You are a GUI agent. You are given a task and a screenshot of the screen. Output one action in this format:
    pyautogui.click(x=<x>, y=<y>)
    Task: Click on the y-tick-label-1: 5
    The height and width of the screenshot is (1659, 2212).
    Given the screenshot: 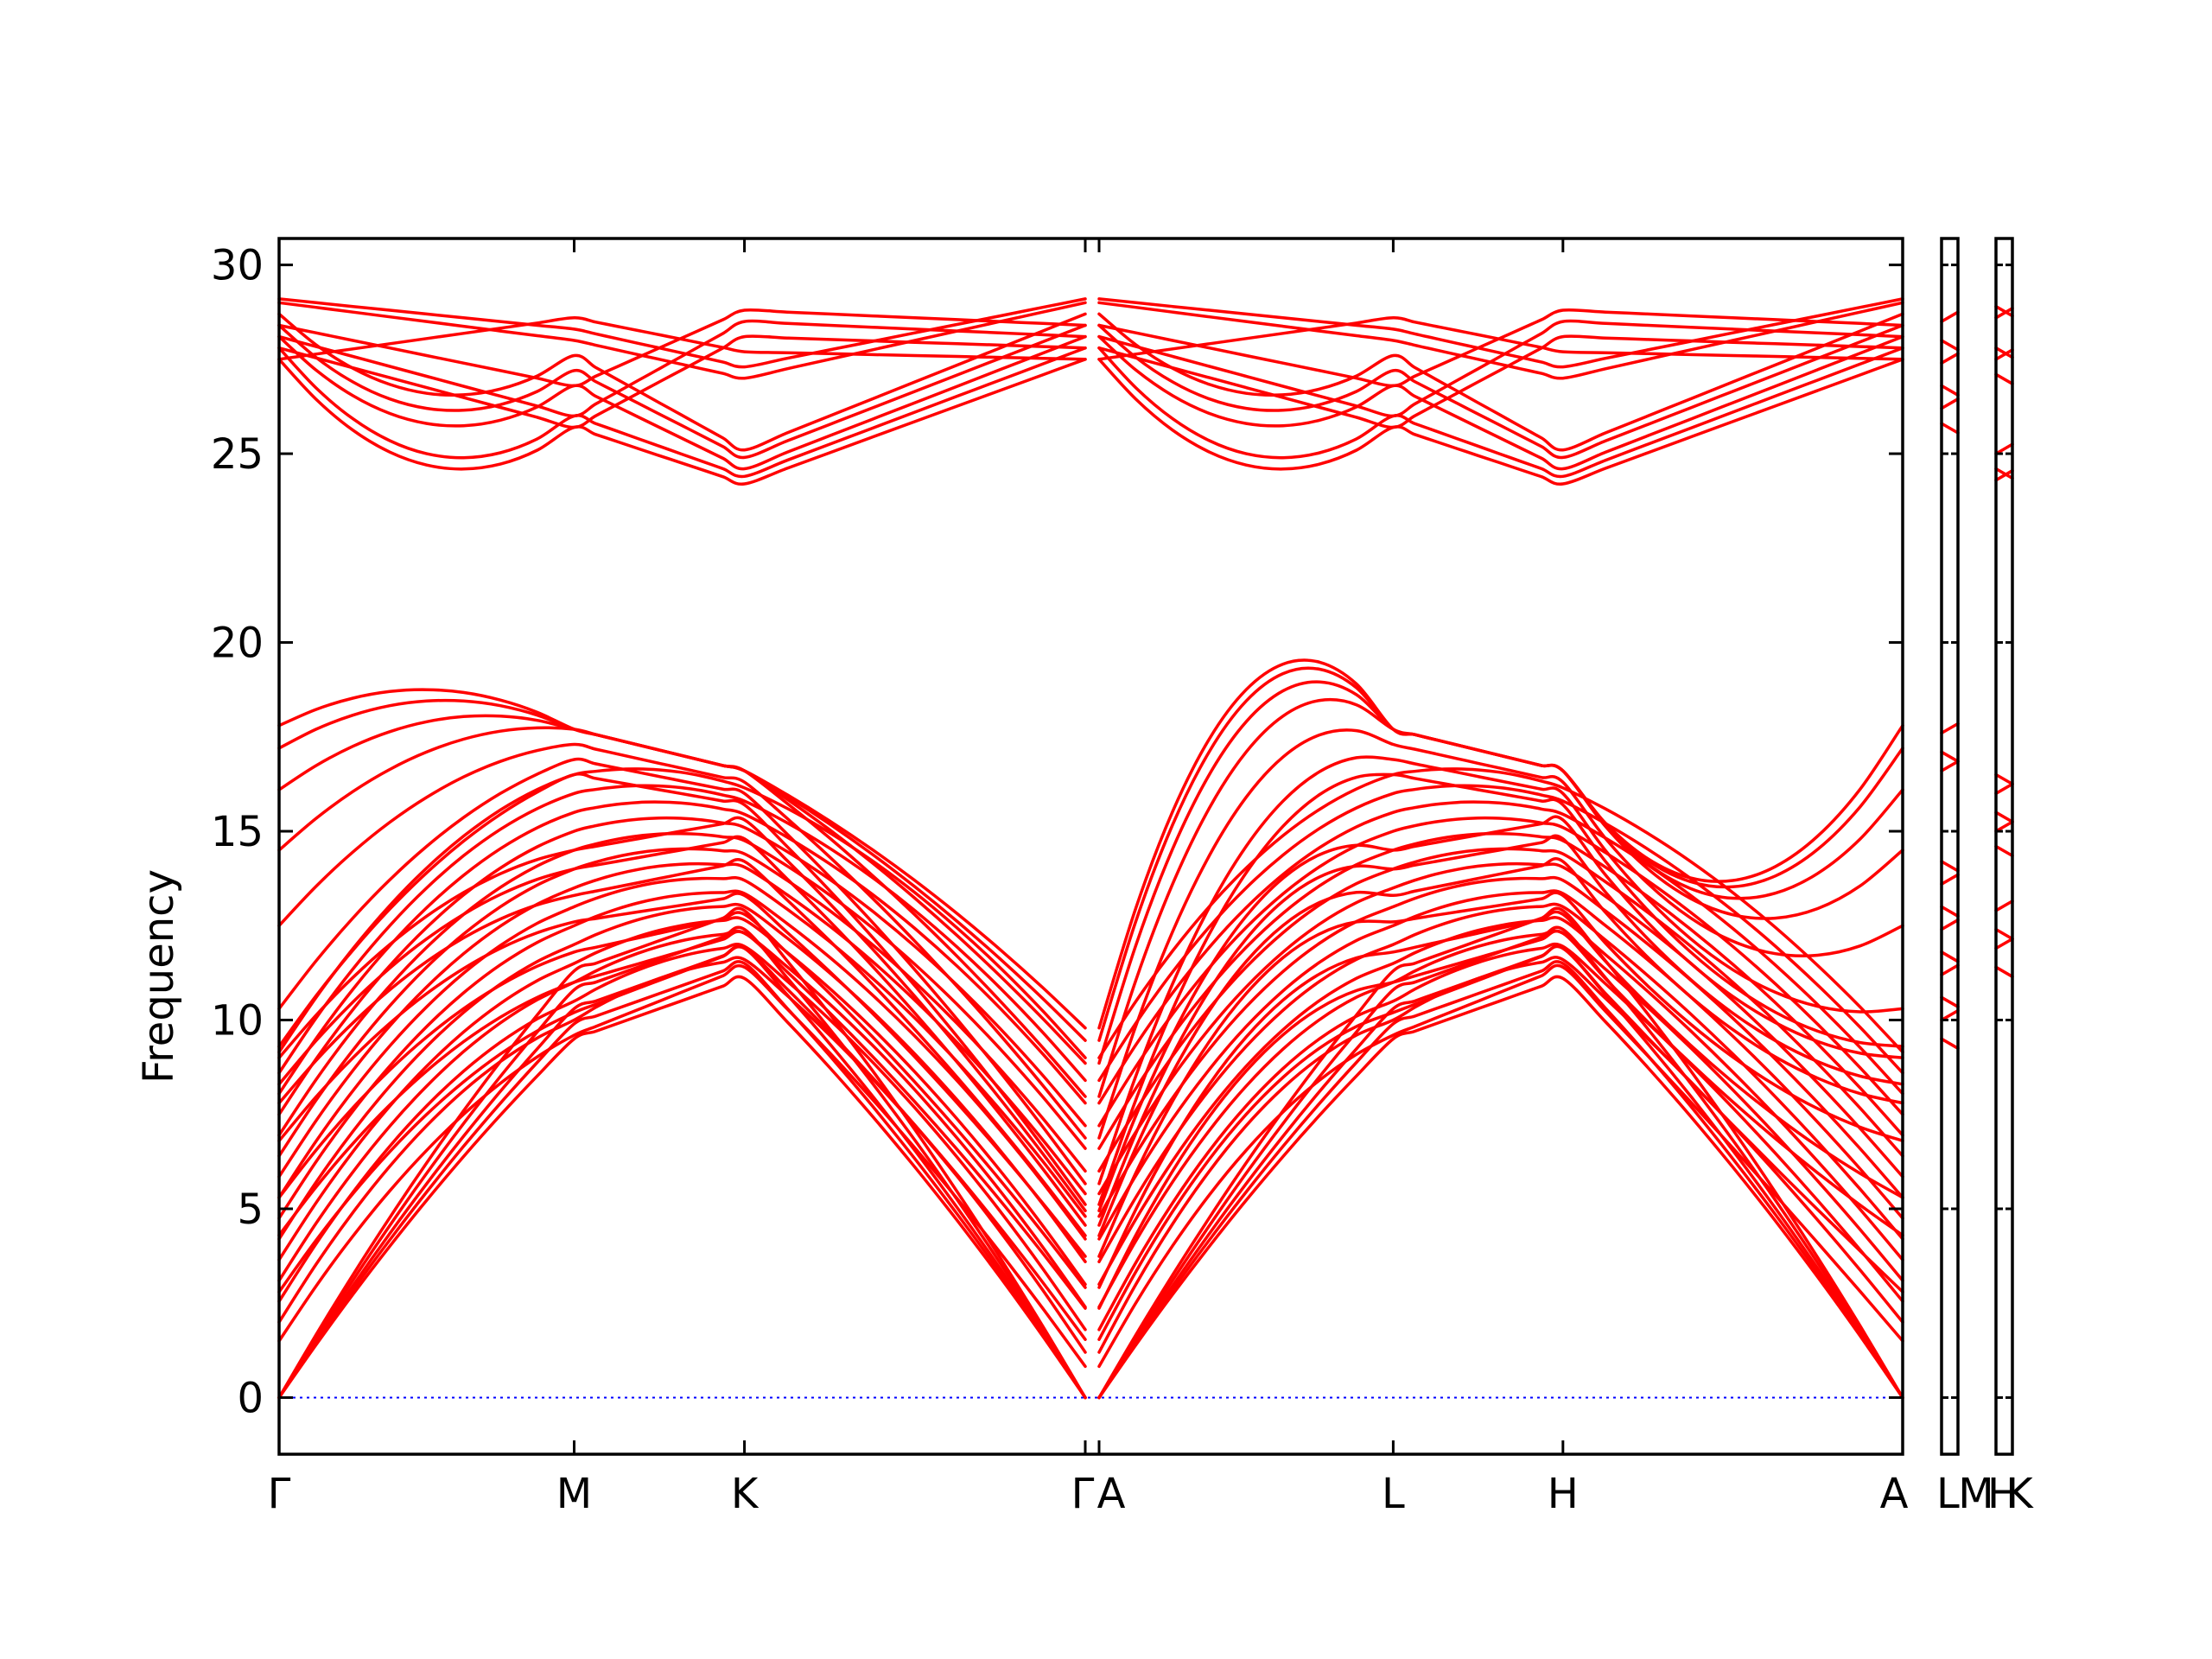 What is the action you would take?
    pyautogui.click(x=250, y=1209)
    